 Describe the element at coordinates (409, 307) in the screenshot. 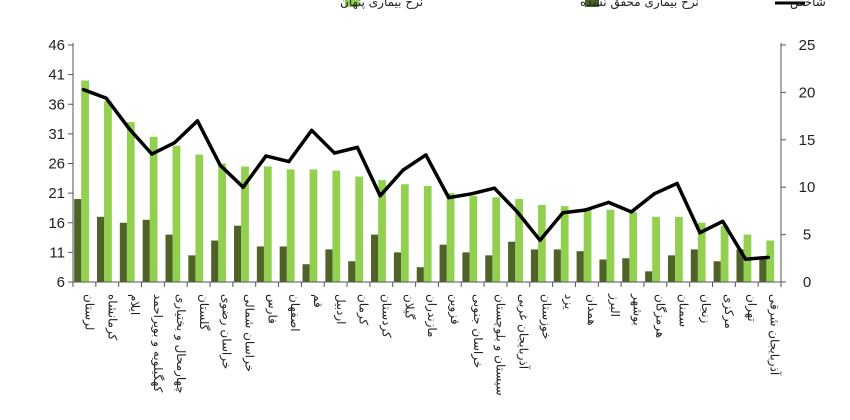

I see `category-label: گیلان` at that location.